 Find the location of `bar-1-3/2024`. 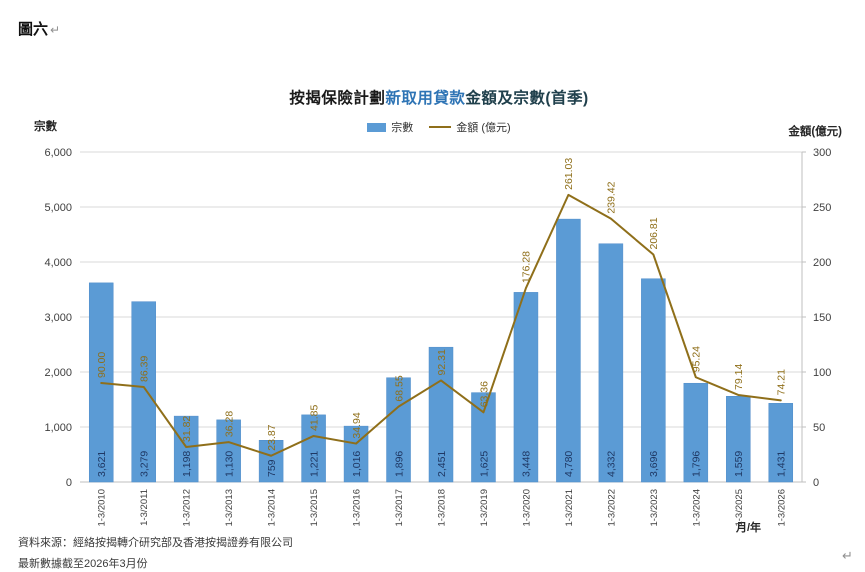

bar-1-3/2024 is located at coordinates (696, 432).